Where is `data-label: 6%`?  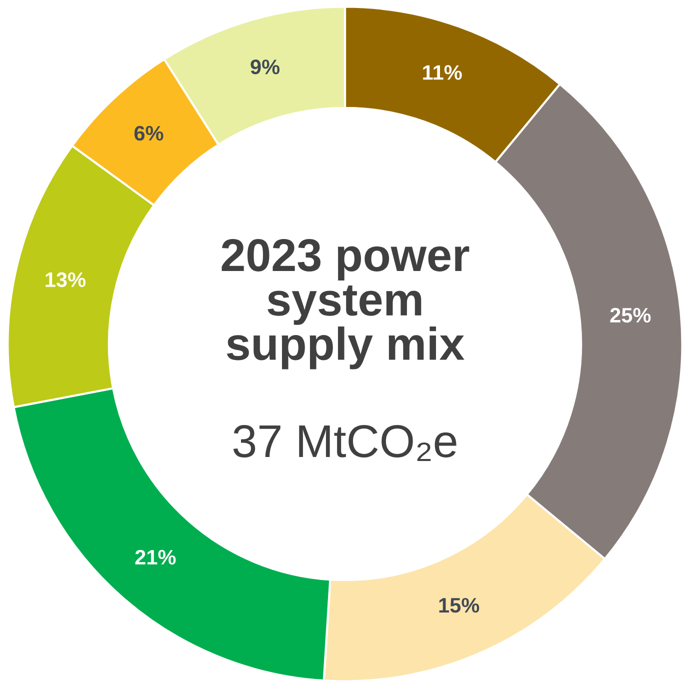 data-label: 6% is located at coordinates (149, 133).